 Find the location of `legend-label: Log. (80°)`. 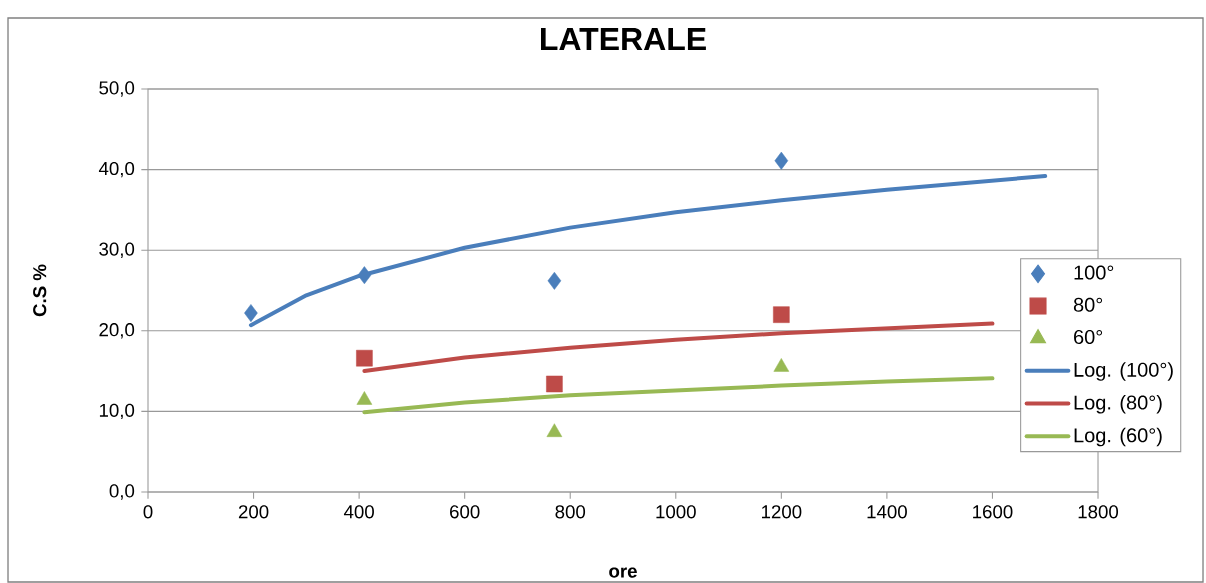

legend-label: Log. (80°) is located at coordinates (1118, 404).